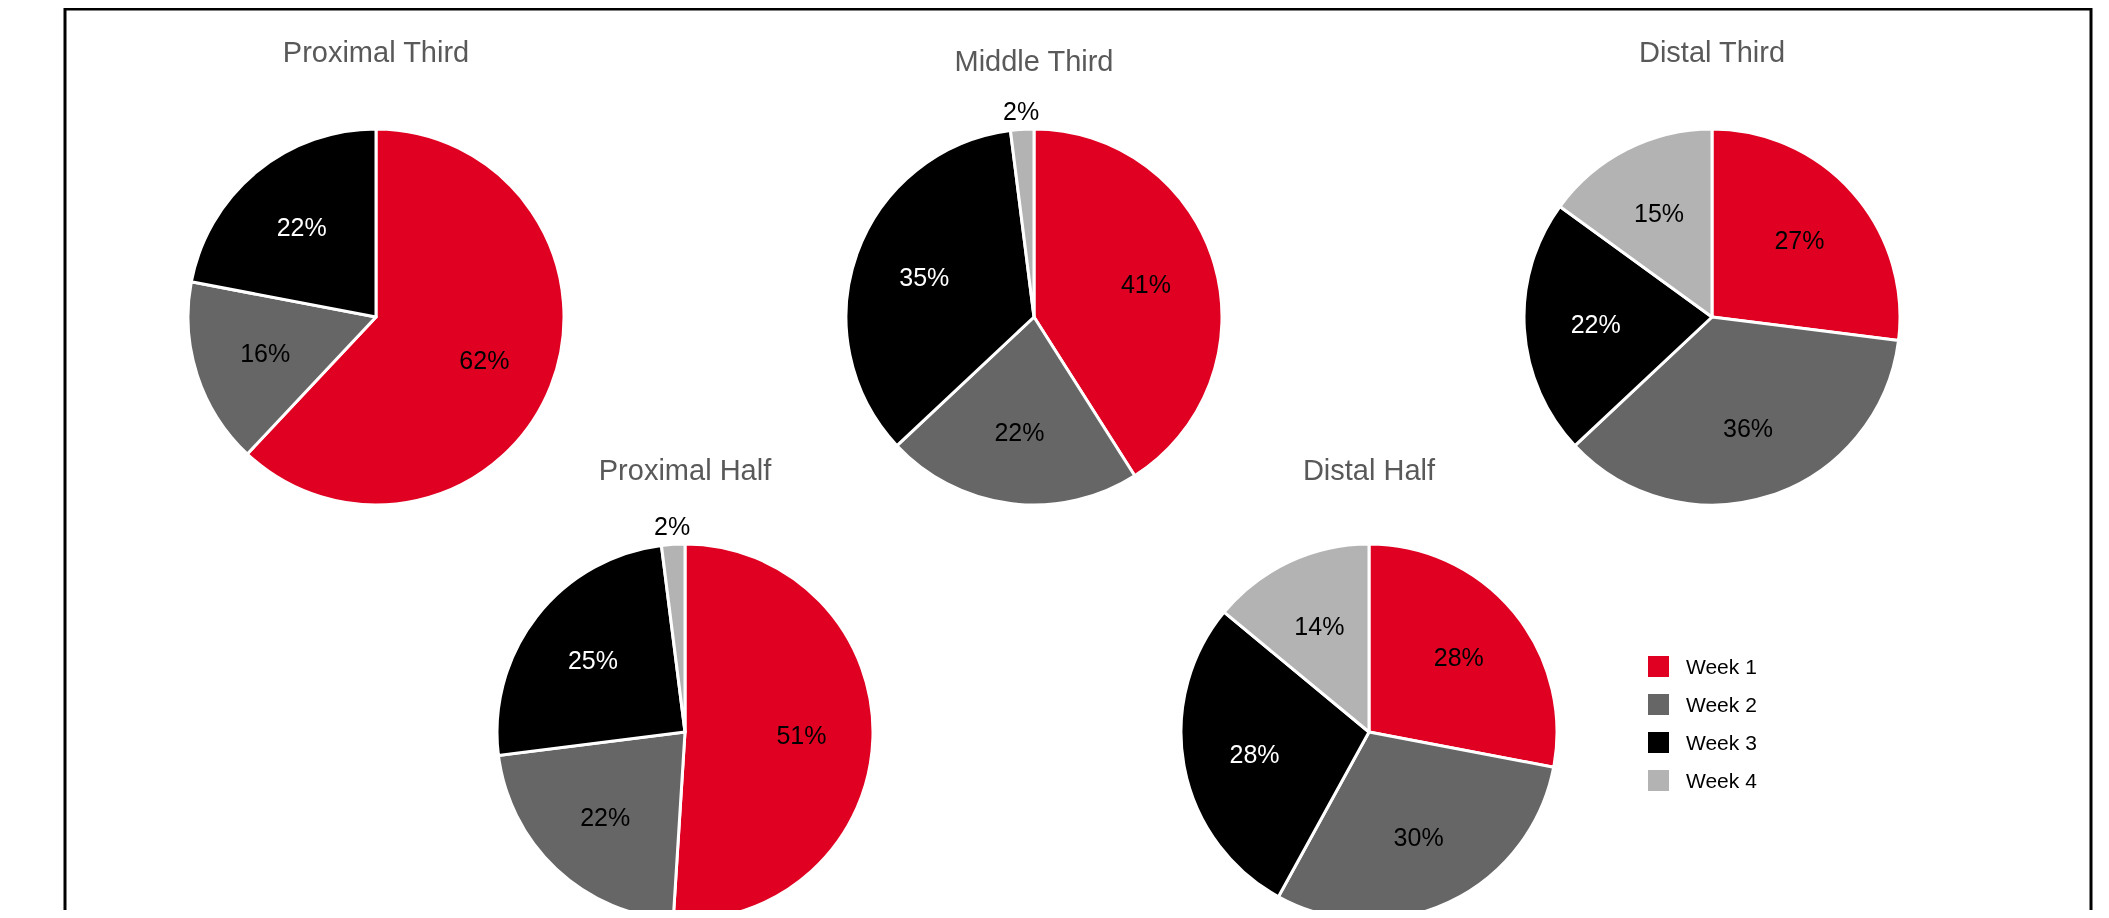 The width and height of the screenshot is (2109, 918). I want to click on data-label: 15%, so click(1659, 212).